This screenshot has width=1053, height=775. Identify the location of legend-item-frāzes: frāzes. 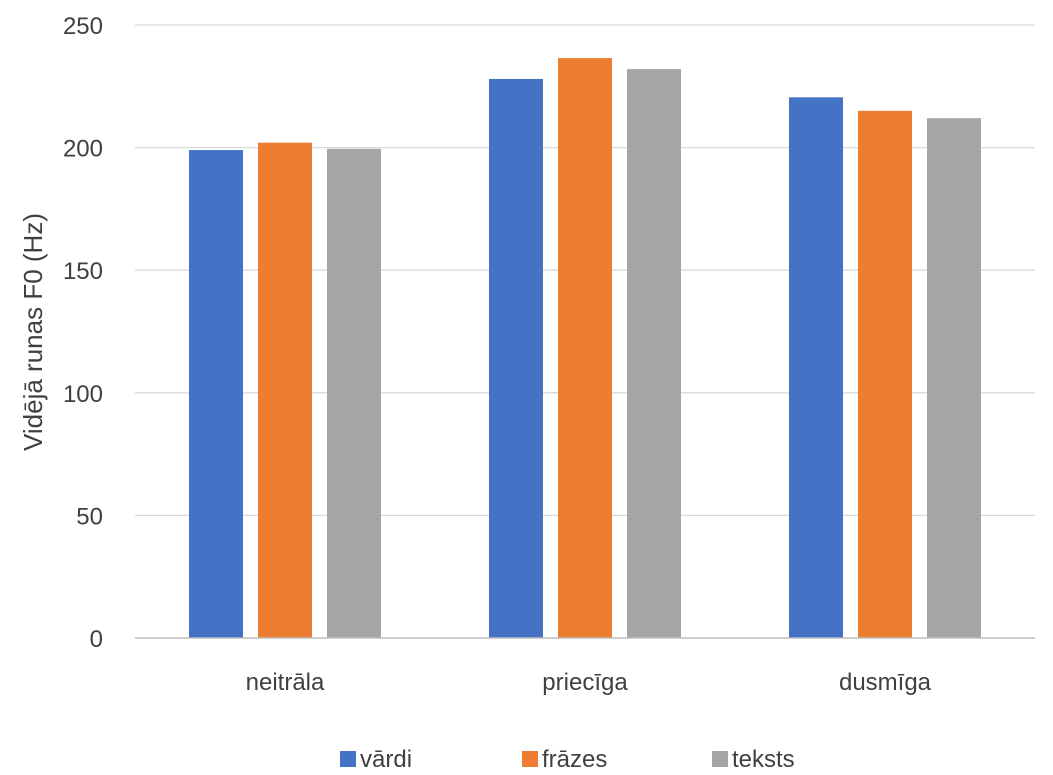
(564, 759).